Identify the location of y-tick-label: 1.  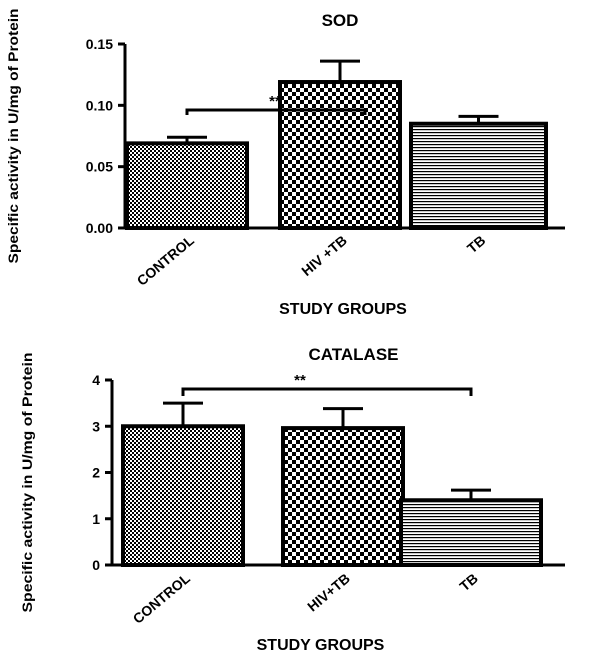
(96, 519).